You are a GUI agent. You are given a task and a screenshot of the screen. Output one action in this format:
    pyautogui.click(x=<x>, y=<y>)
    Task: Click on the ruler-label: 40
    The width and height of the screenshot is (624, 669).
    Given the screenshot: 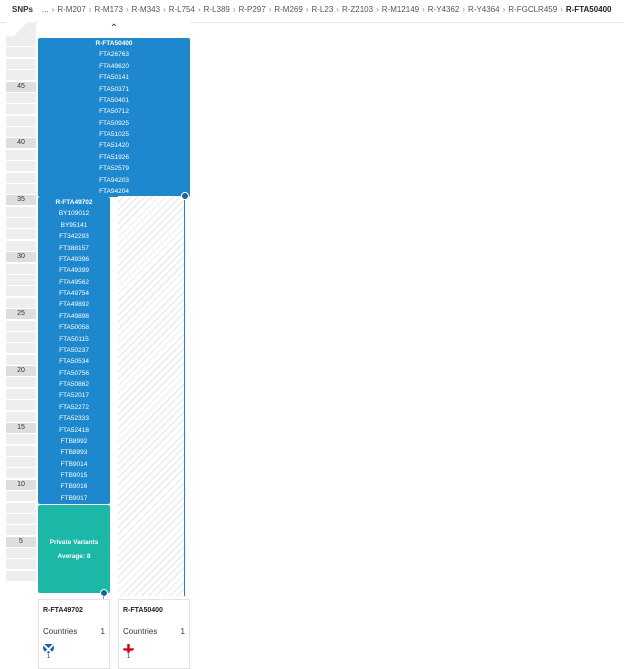 What is the action you would take?
    pyautogui.click(x=21, y=143)
    